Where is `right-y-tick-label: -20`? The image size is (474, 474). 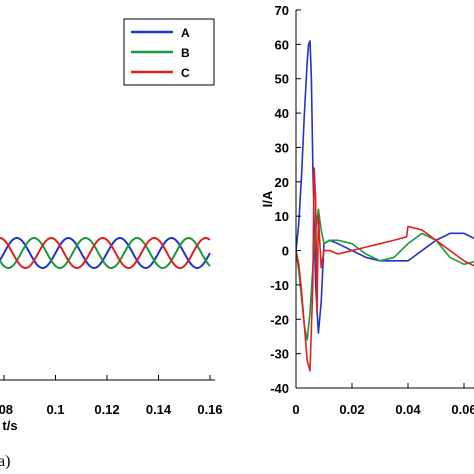 right-y-tick-label: -20 is located at coordinates (279, 319).